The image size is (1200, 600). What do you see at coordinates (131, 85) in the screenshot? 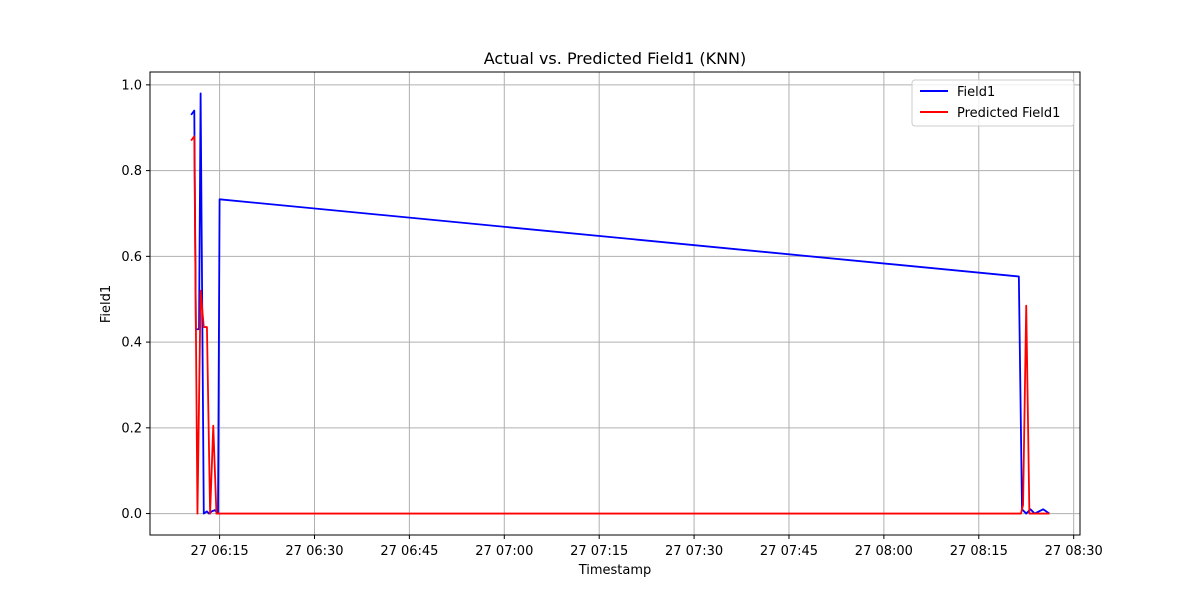
I see `y-tick-label: 1.0` at bounding box center [131, 85].